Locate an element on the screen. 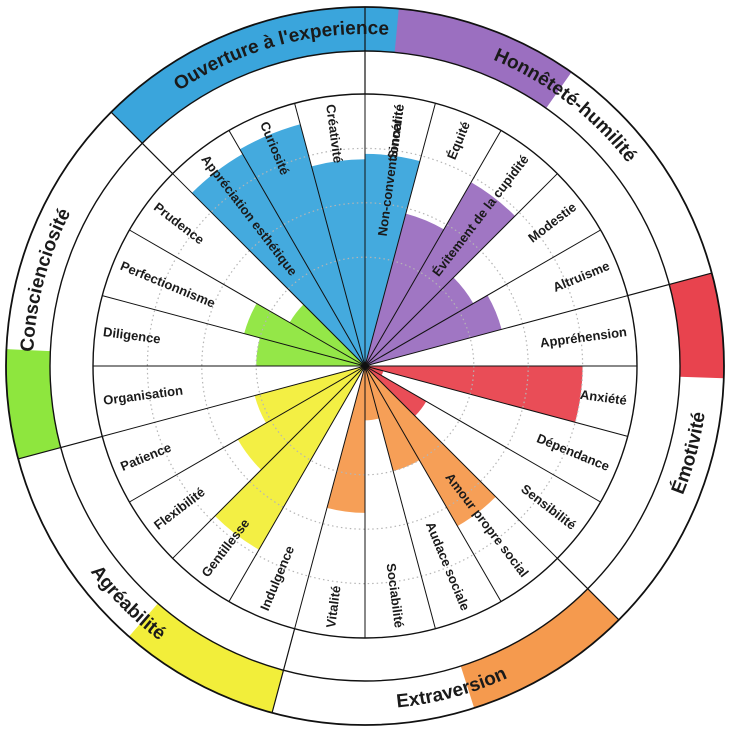 The height and width of the screenshot is (729, 729). bar-prudence is located at coordinates (327, 335).